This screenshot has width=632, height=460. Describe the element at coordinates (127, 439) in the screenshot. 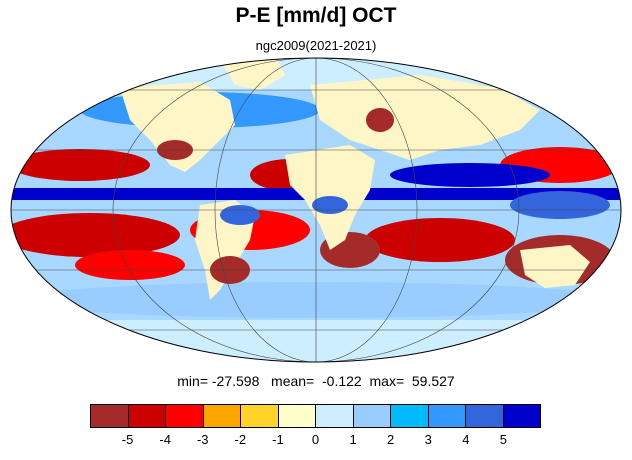

I see `colorbar-tick-label: -5` at that location.